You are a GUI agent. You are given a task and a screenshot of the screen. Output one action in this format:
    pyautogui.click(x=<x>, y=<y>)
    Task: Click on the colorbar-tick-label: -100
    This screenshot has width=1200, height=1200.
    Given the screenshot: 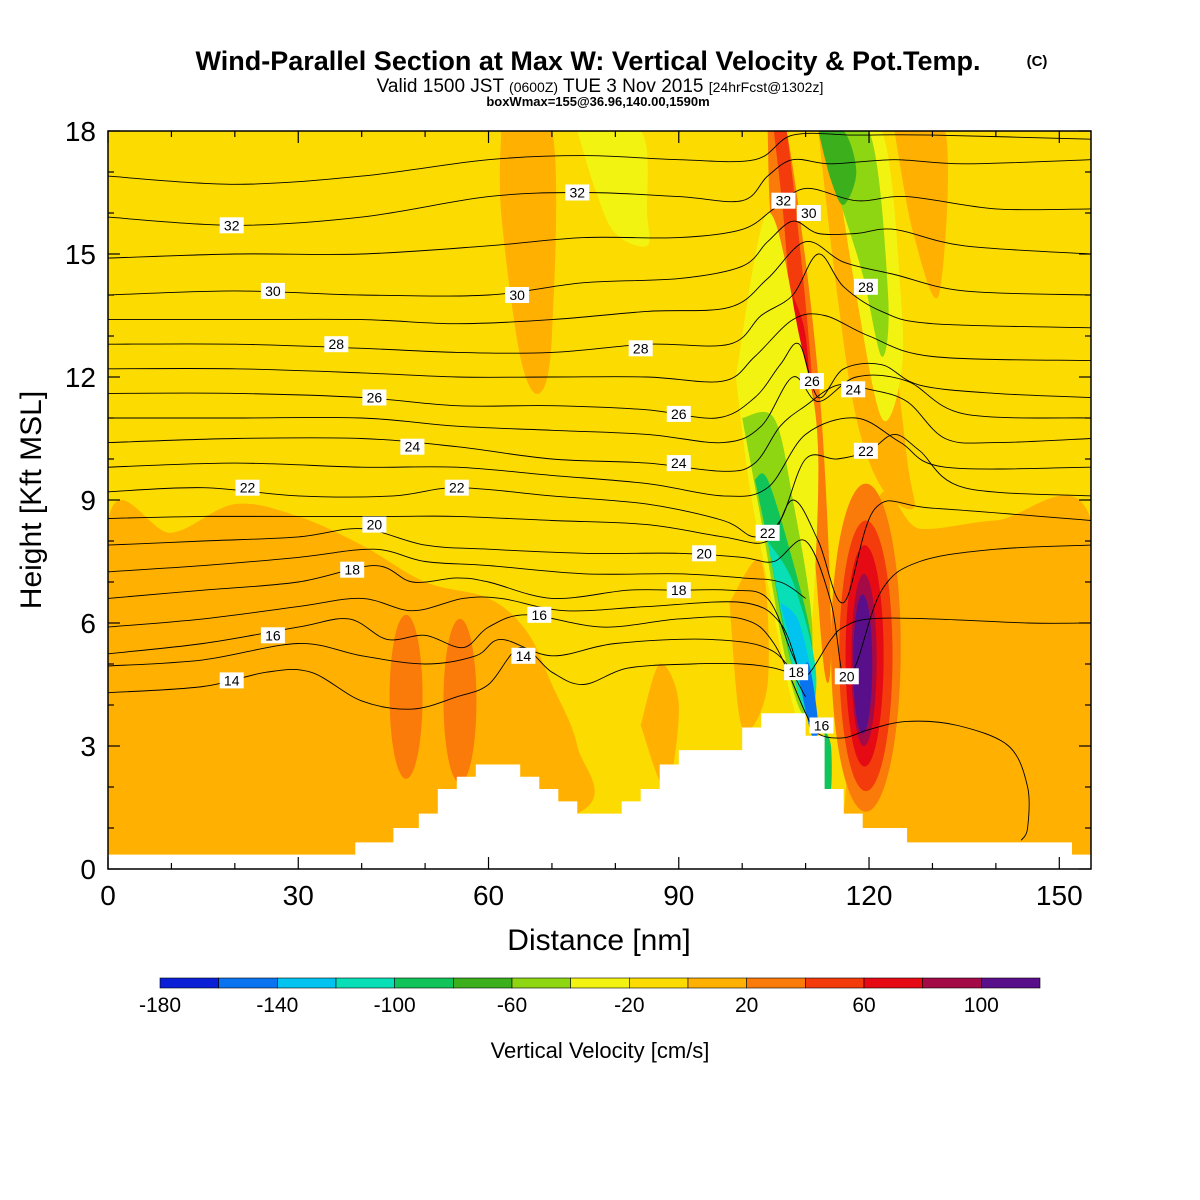 What is the action you would take?
    pyautogui.click(x=395, y=1005)
    